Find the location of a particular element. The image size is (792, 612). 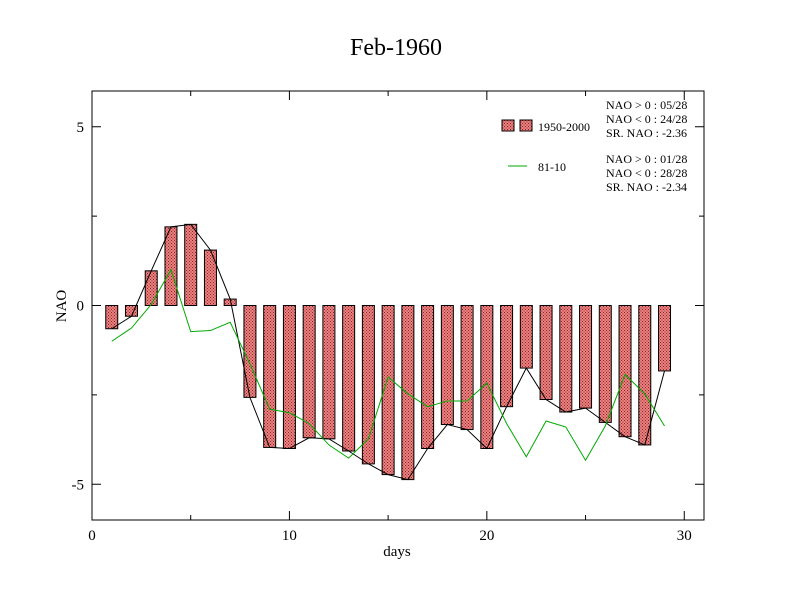

x-tick-label: 30 is located at coordinates (684, 536).